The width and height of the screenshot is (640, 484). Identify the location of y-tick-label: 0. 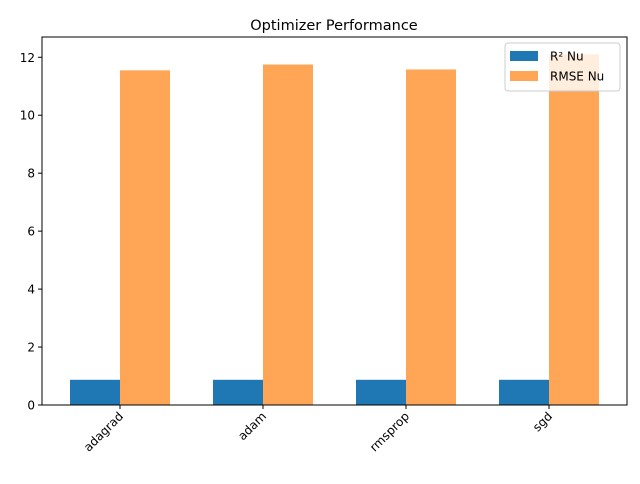
(31, 406).